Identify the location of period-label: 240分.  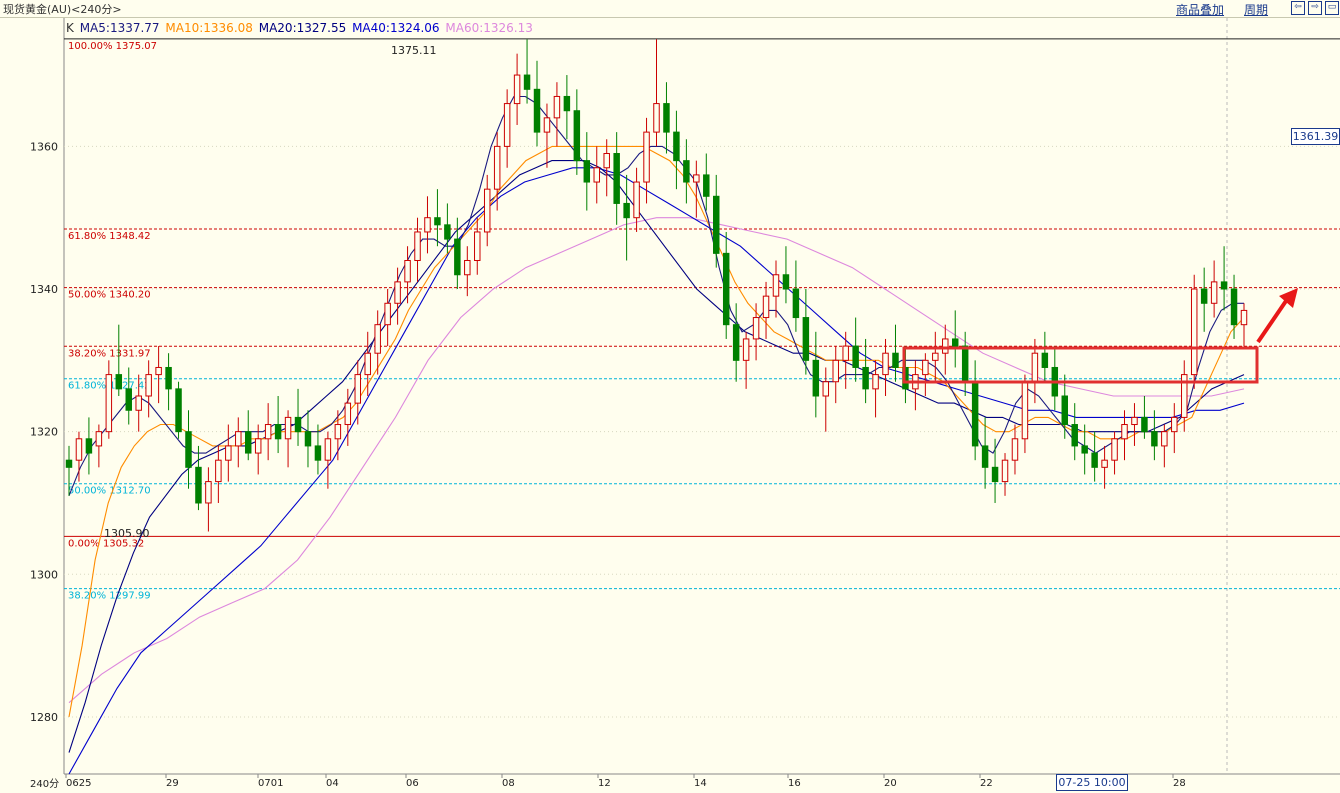
(45, 784).